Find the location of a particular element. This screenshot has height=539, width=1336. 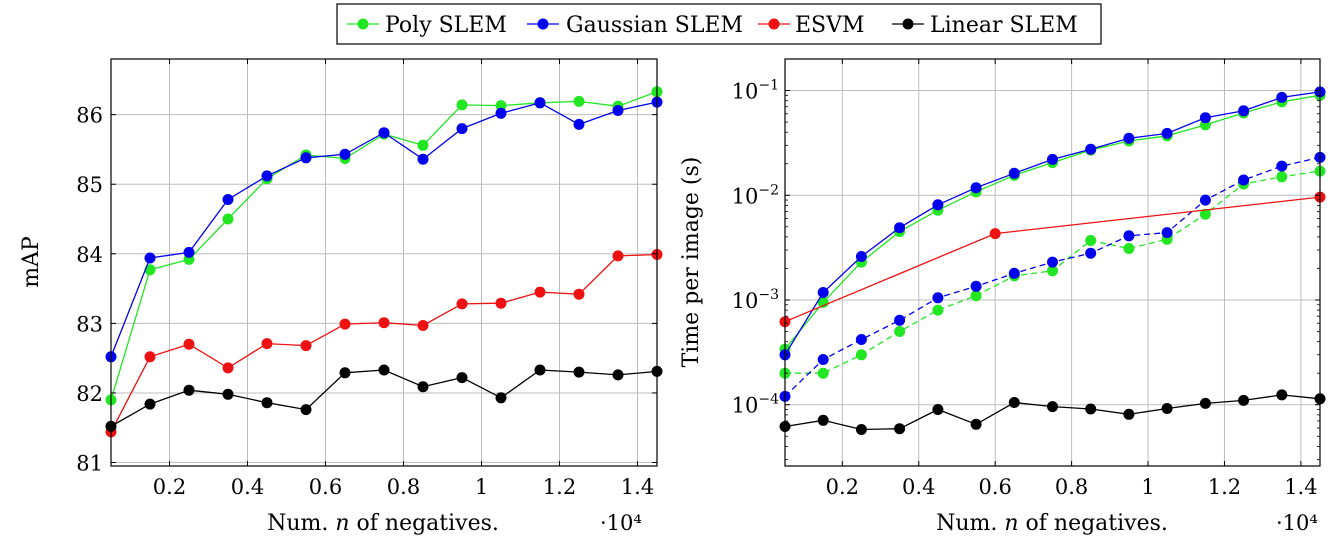

legend-label: Gaussian SLEM is located at coordinates (654, 25).